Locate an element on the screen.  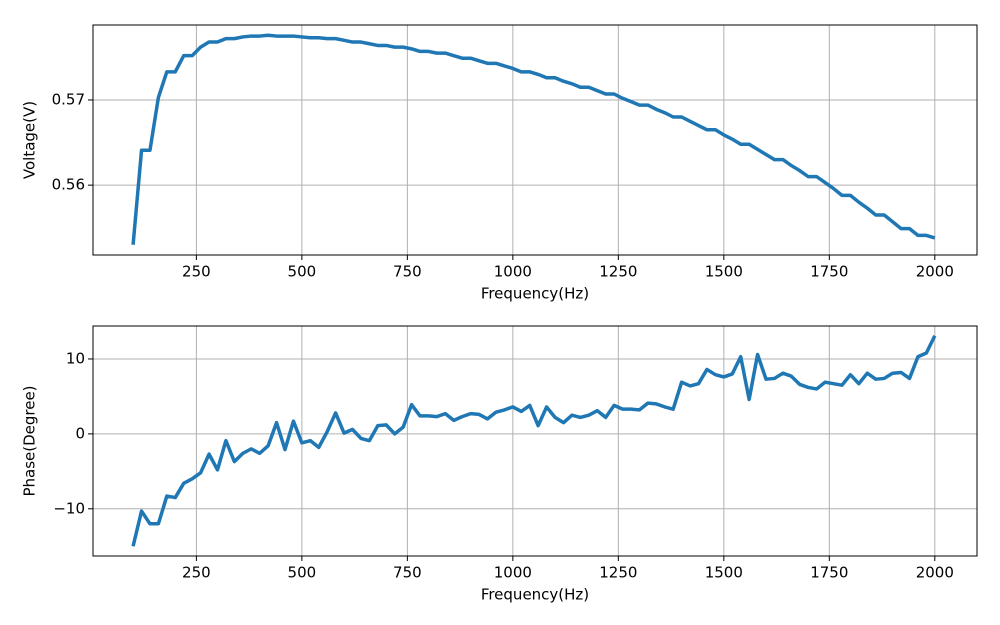
y-tick-label: −10 is located at coordinates (69, 508).